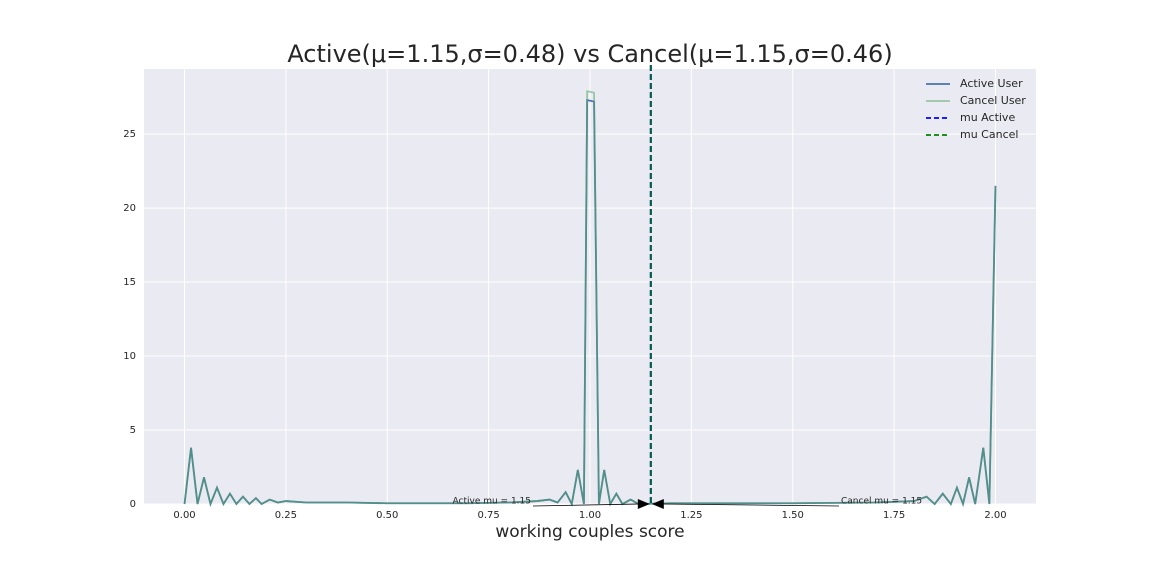 The image size is (1152, 576). Describe the element at coordinates (129, 134) in the screenshot. I see `y-tick-label: 25` at that location.